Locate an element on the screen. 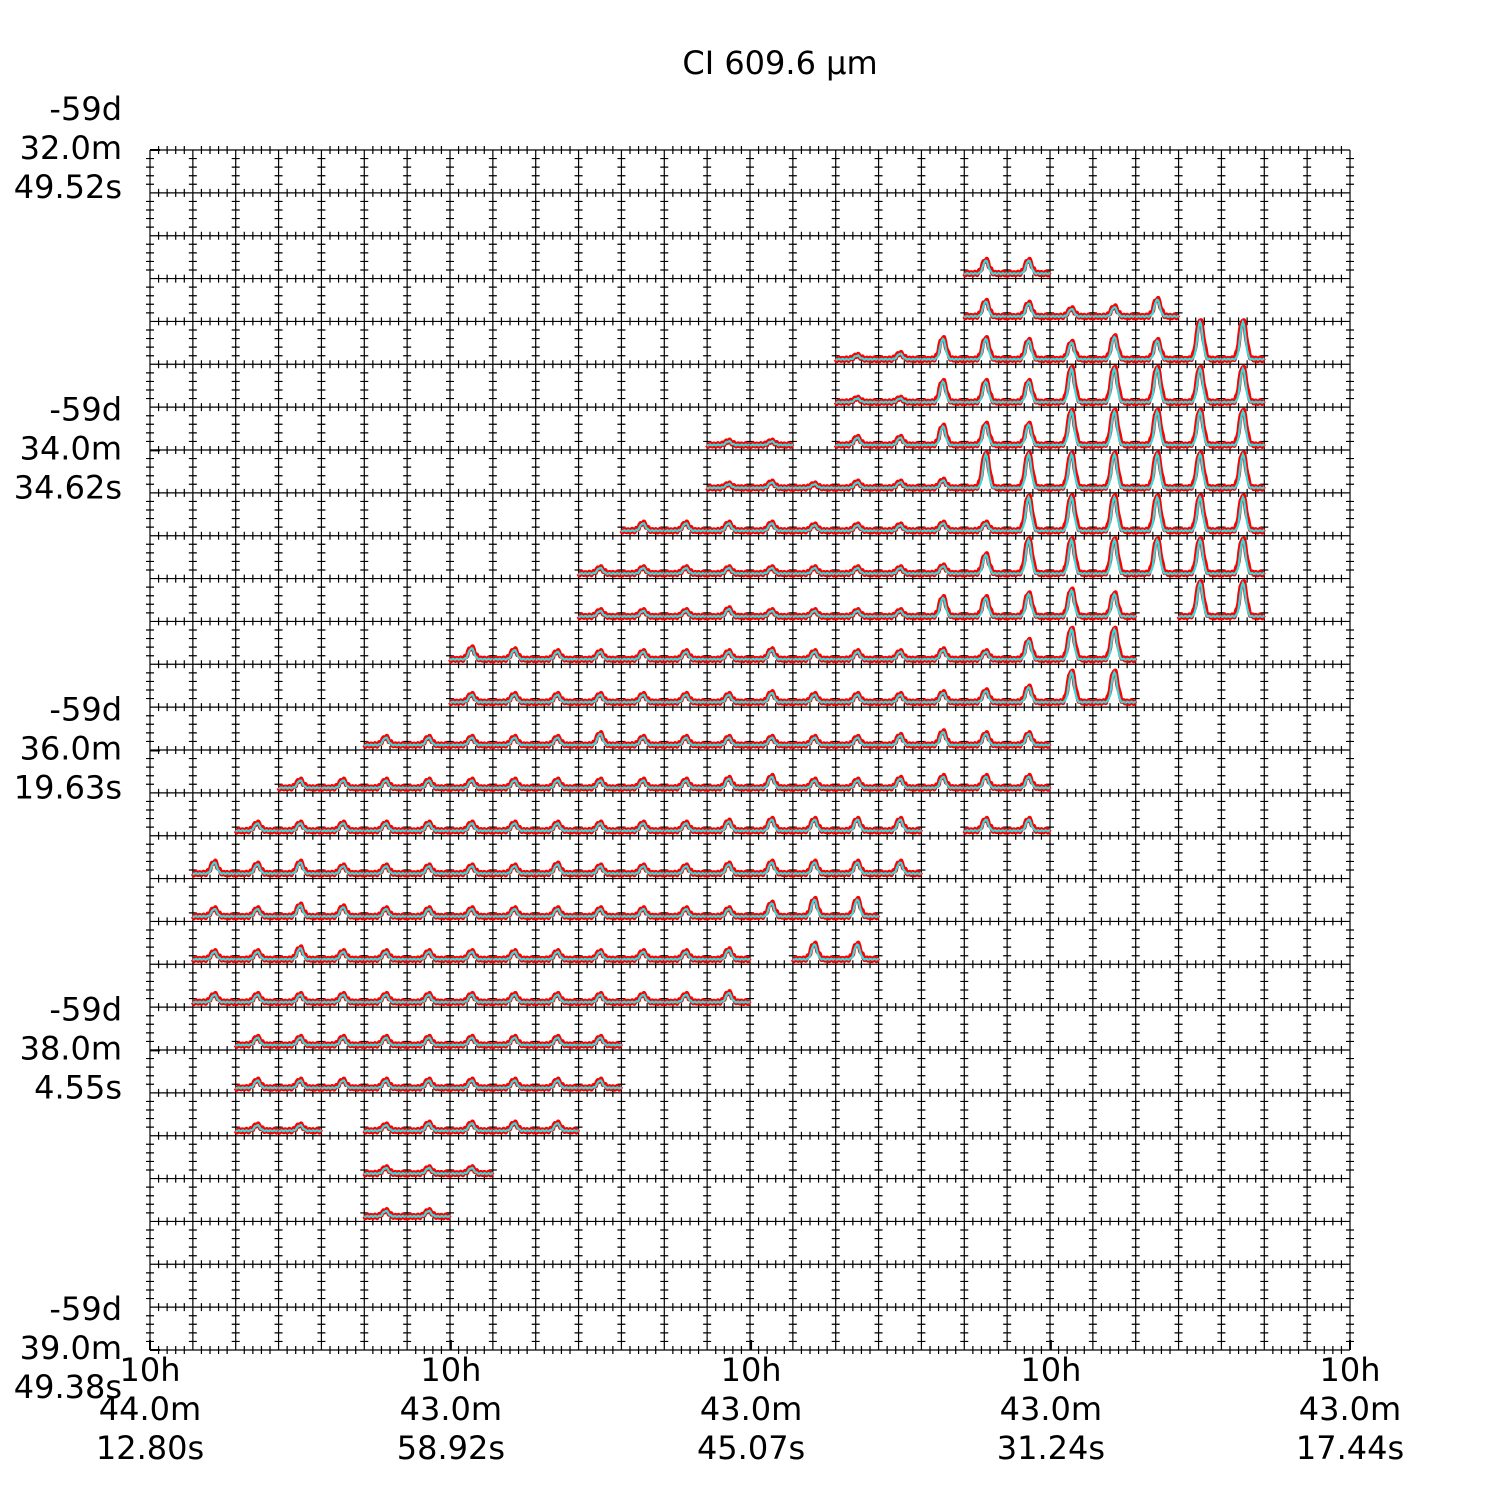  y-tick-label: 4.55s is located at coordinates (78, 1087).